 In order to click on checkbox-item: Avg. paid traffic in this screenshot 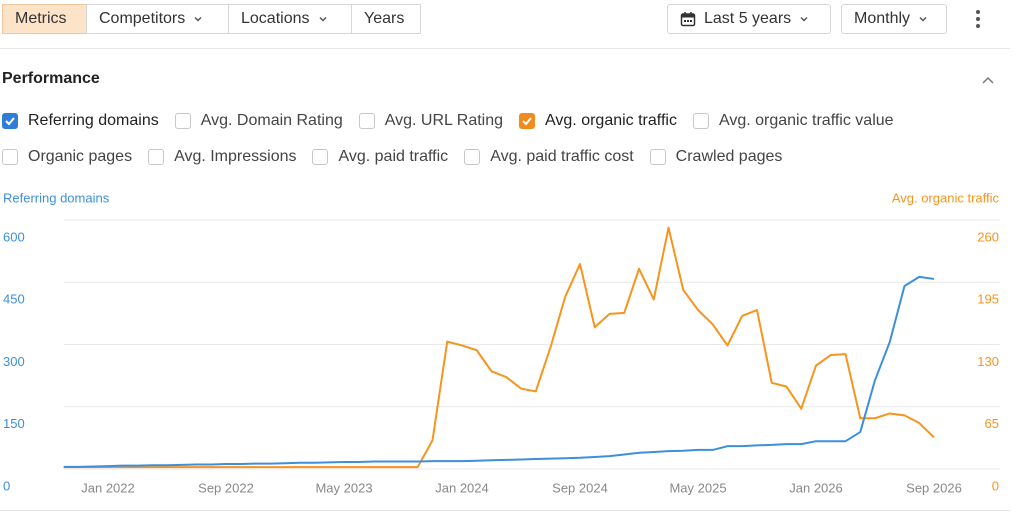, I will do `click(380, 157)`.